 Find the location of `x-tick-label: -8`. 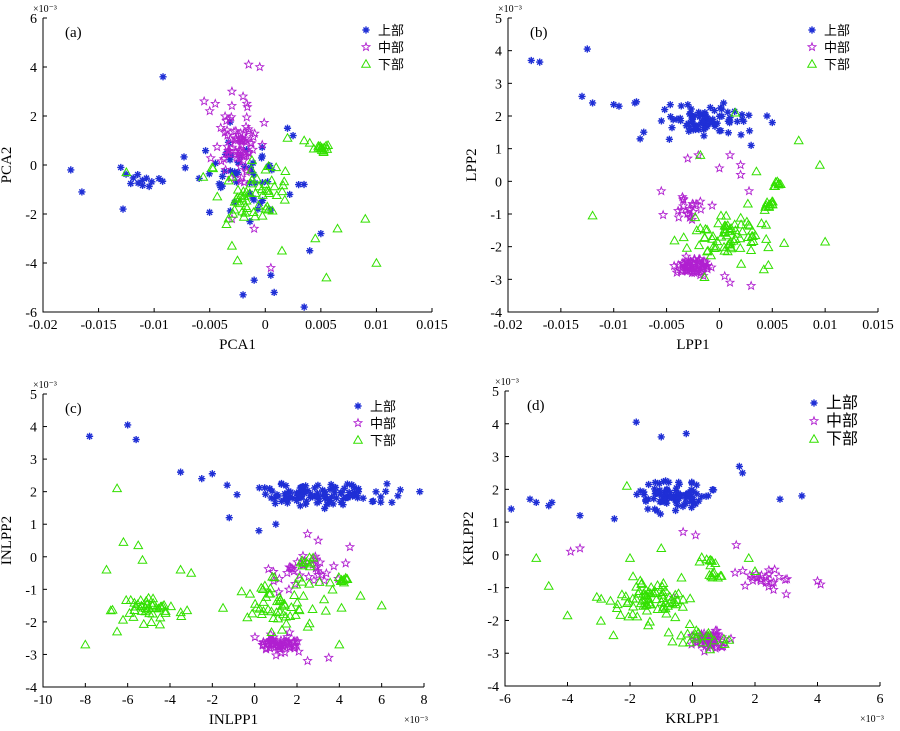

x-tick-label: -8 is located at coordinates (85, 700).